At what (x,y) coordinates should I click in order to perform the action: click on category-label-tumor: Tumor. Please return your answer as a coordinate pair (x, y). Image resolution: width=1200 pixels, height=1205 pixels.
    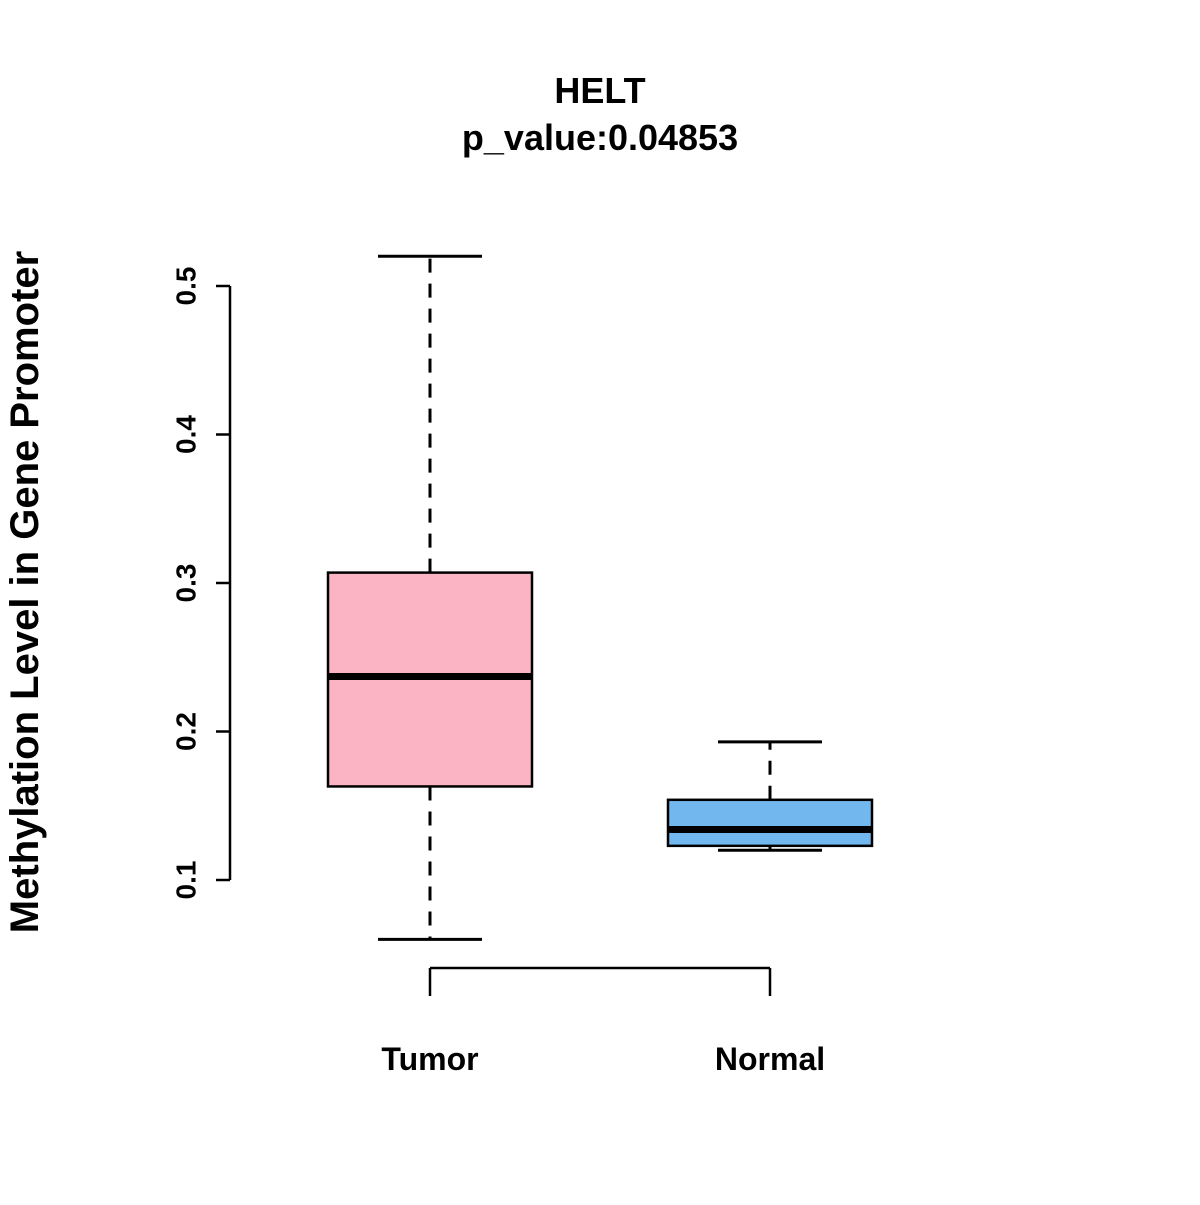
    Looking at the image, I should click on (429, 1059).